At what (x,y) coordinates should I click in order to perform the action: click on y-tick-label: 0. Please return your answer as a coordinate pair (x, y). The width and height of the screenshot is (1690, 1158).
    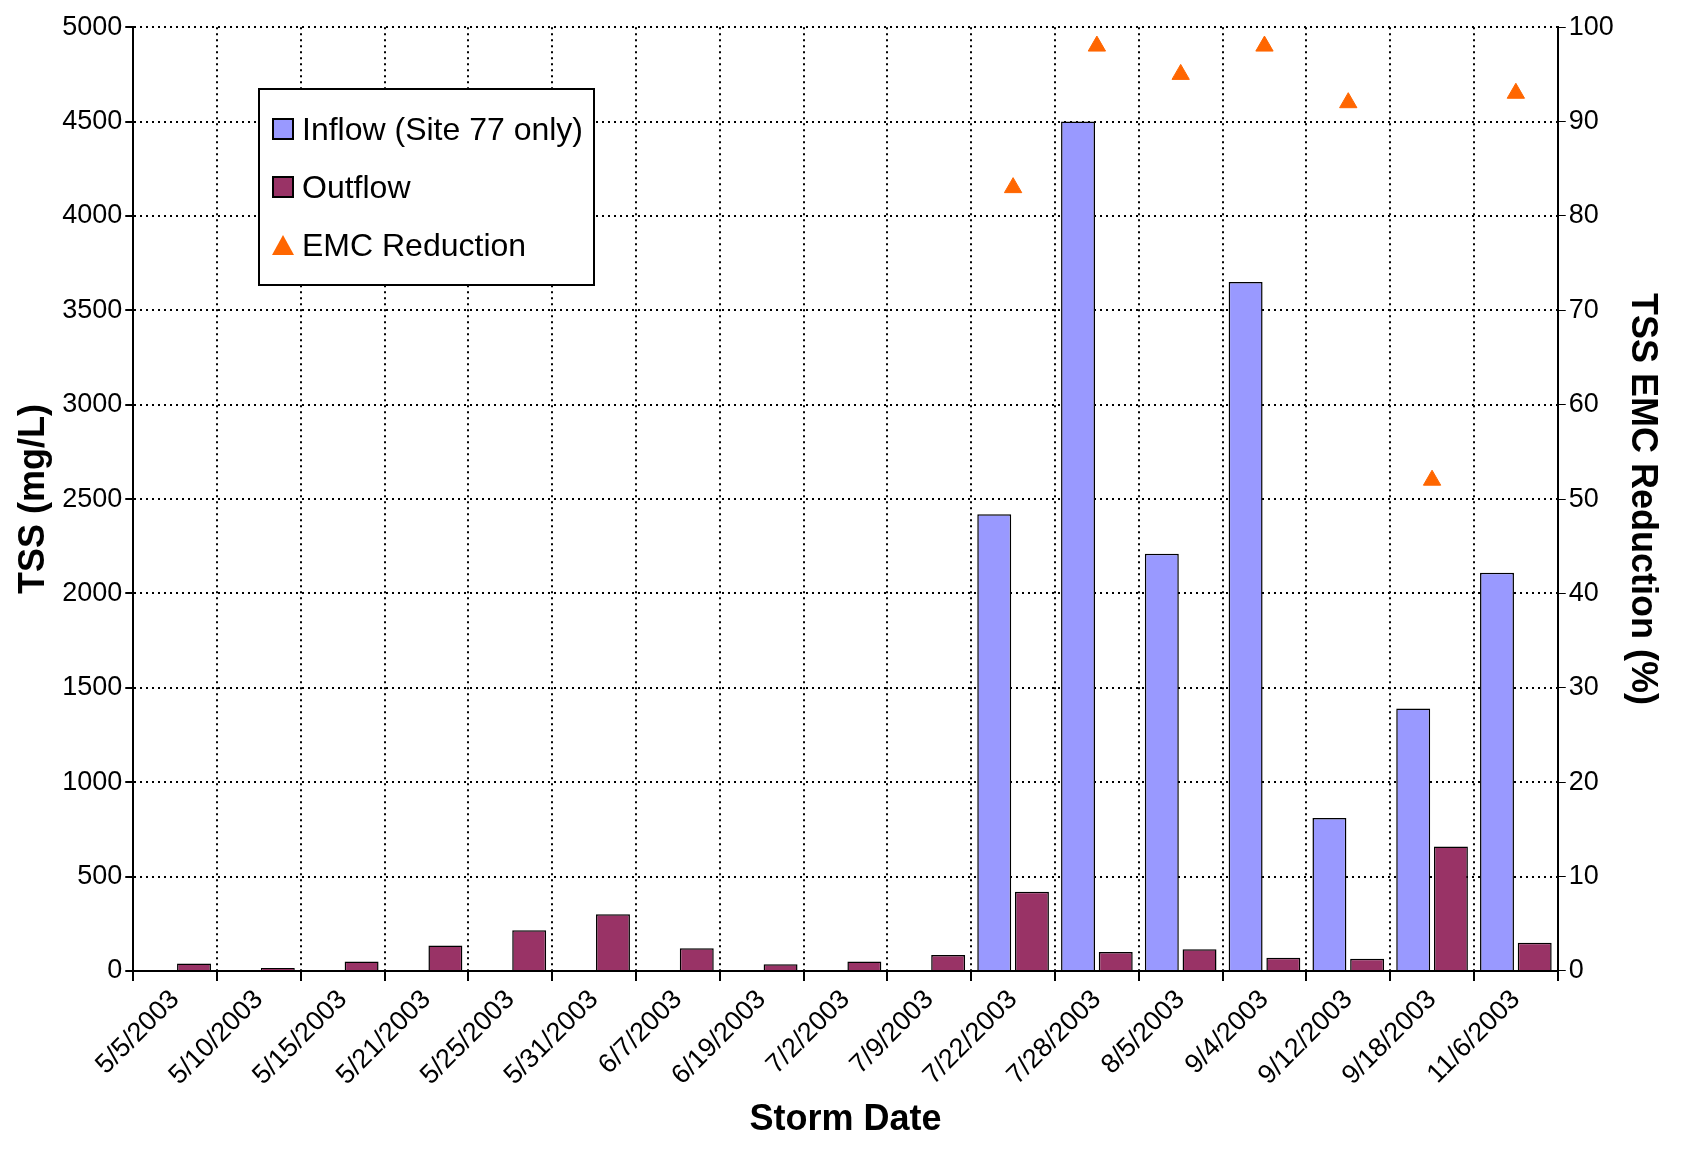
    Looking at the image, I should click on (115, 969).